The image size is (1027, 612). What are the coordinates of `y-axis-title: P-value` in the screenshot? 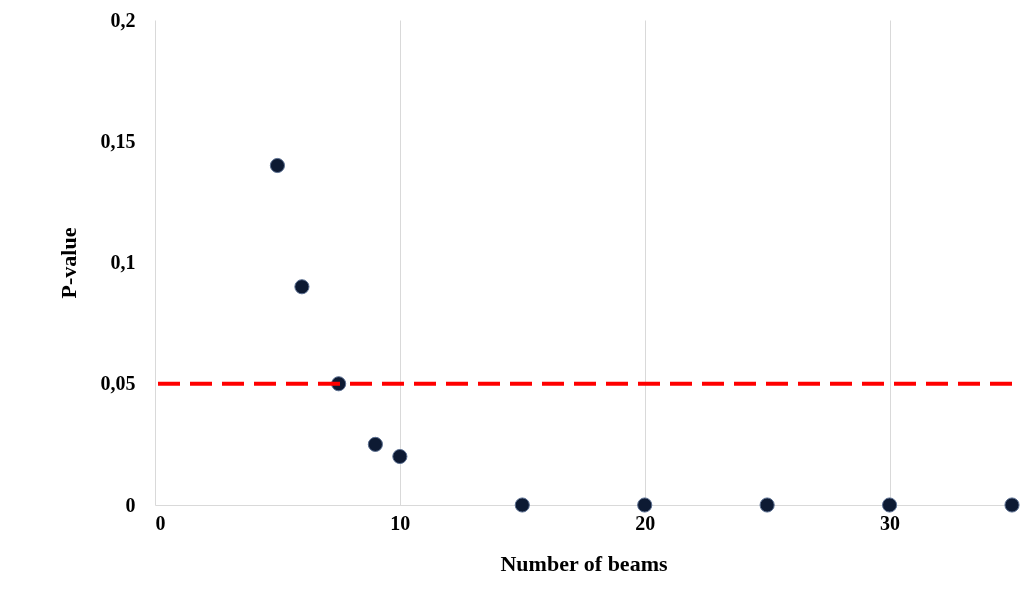 It's located at (68, 263).